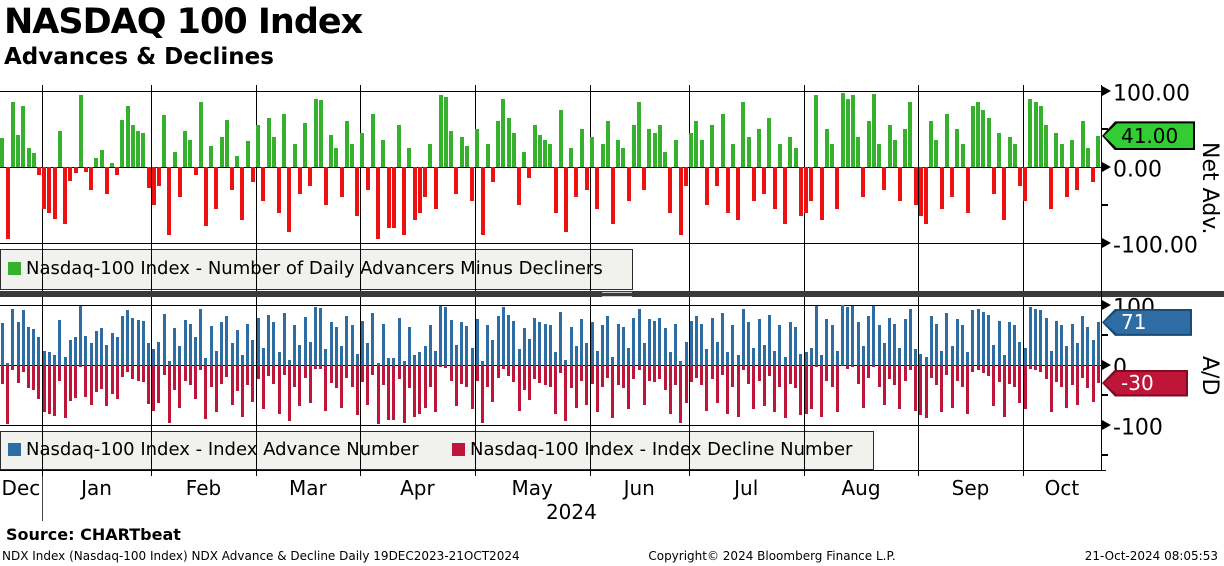 The width and height of the screenshot is (1224, 566). I want to click on legend-box-net, so click(316, 269).